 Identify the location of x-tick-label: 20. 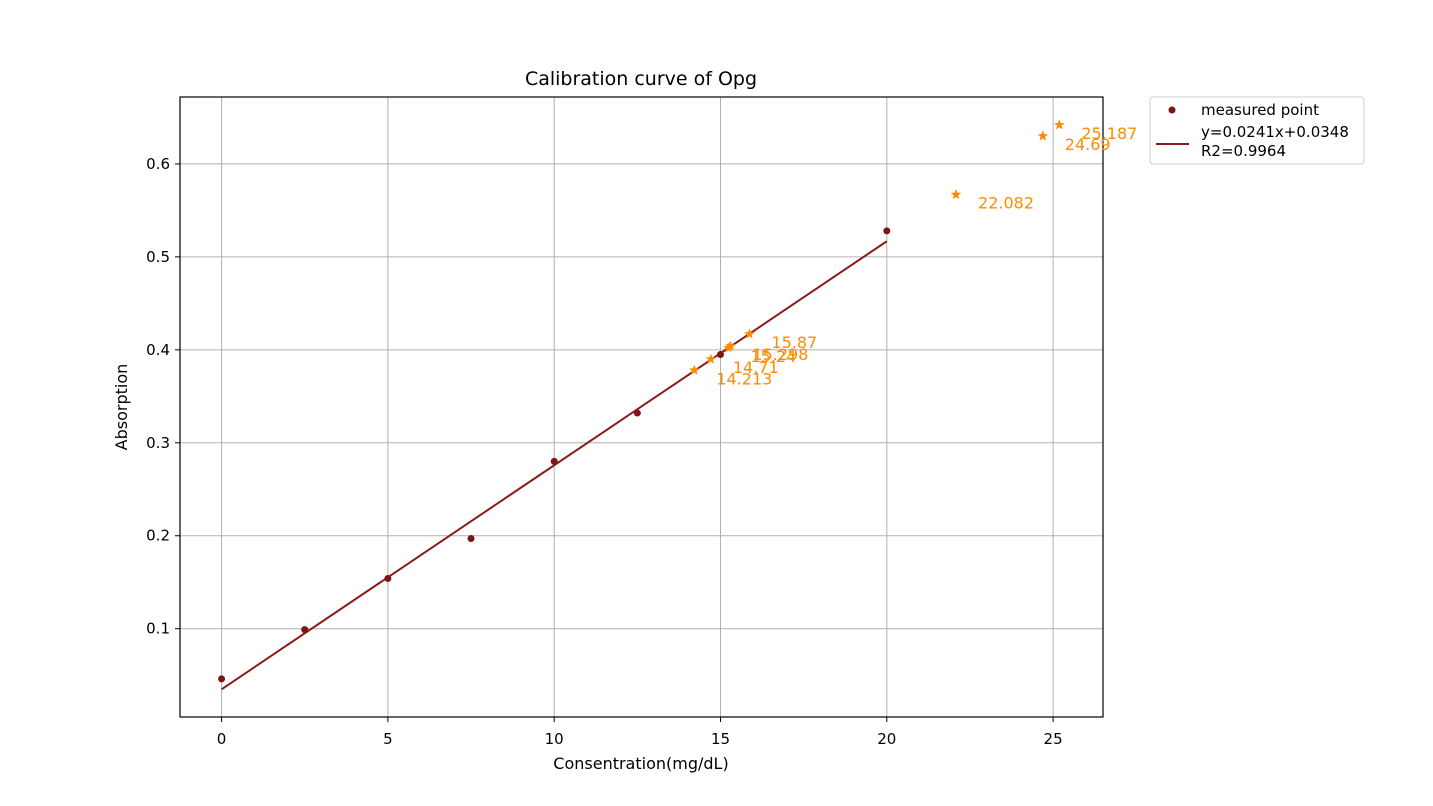
(886, 739).